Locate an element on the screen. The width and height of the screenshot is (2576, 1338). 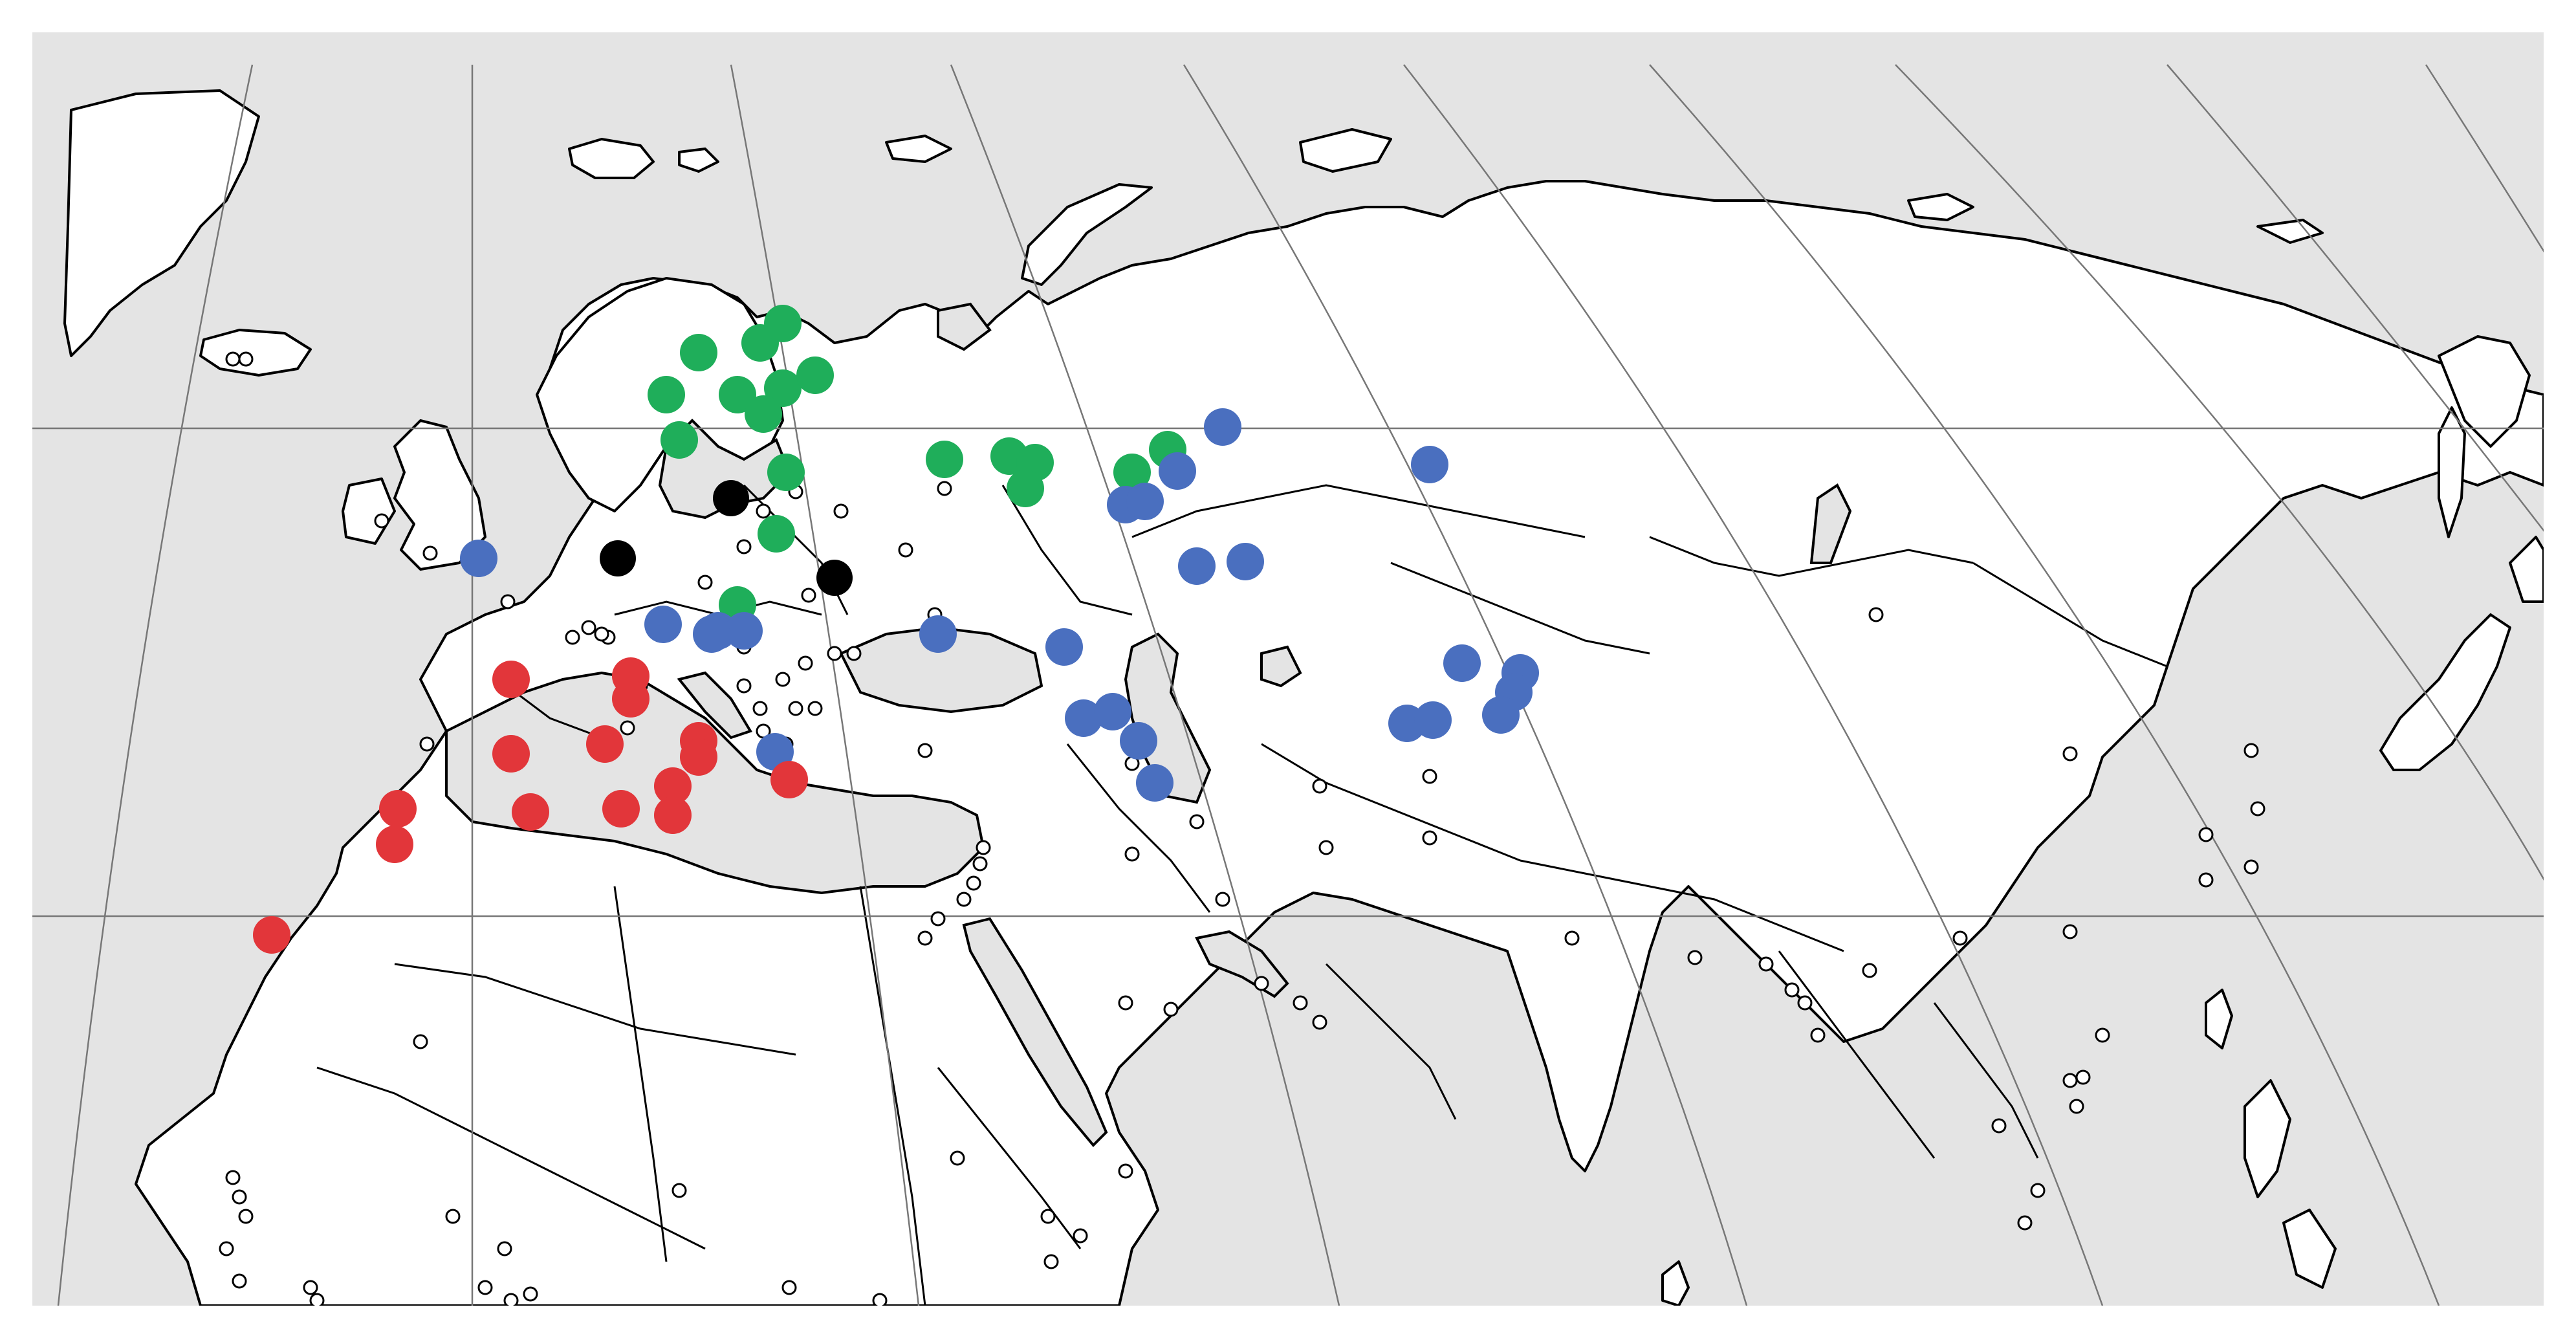
land-novaya-zemlya is located at coordinates (1087, 234).